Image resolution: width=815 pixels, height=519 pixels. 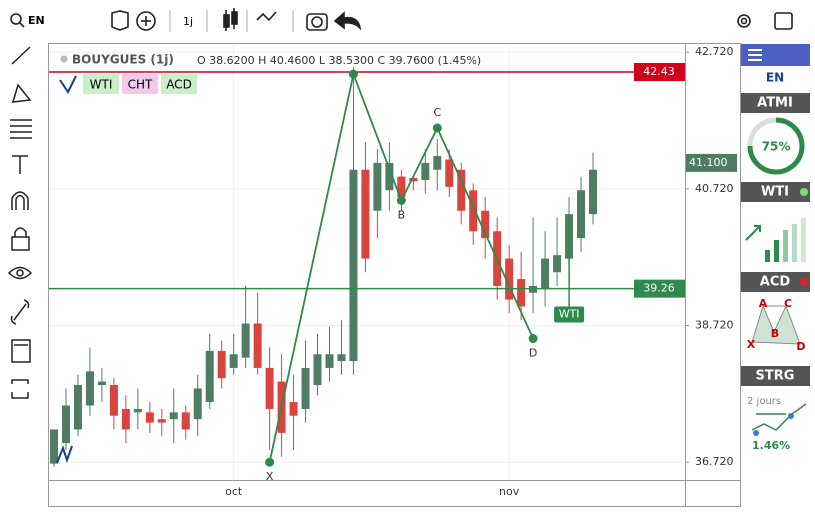 What do you see at coordinates (402, 214) in the screenshot?
I see `pattern-label: B` at bounding box center [402, 214].